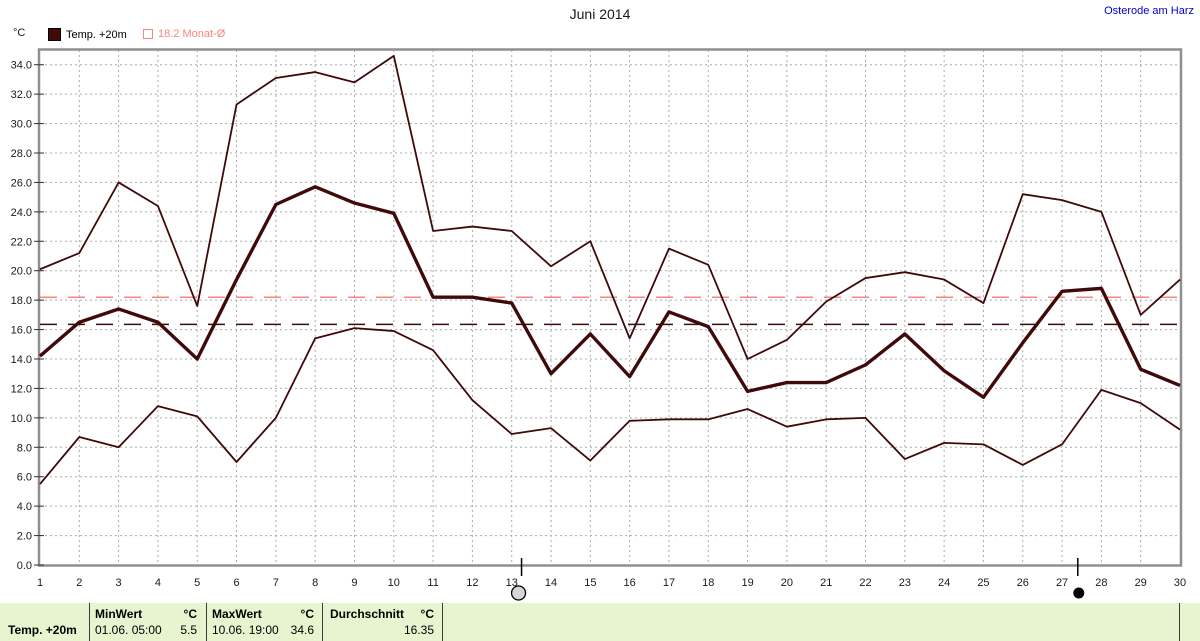 The height and width of the screenshot is (641, 1200). What do you see at coordinates (21, 183) in the screenshot?
I see `y-axis-label: 26.0` at bounding box center [21, 183].